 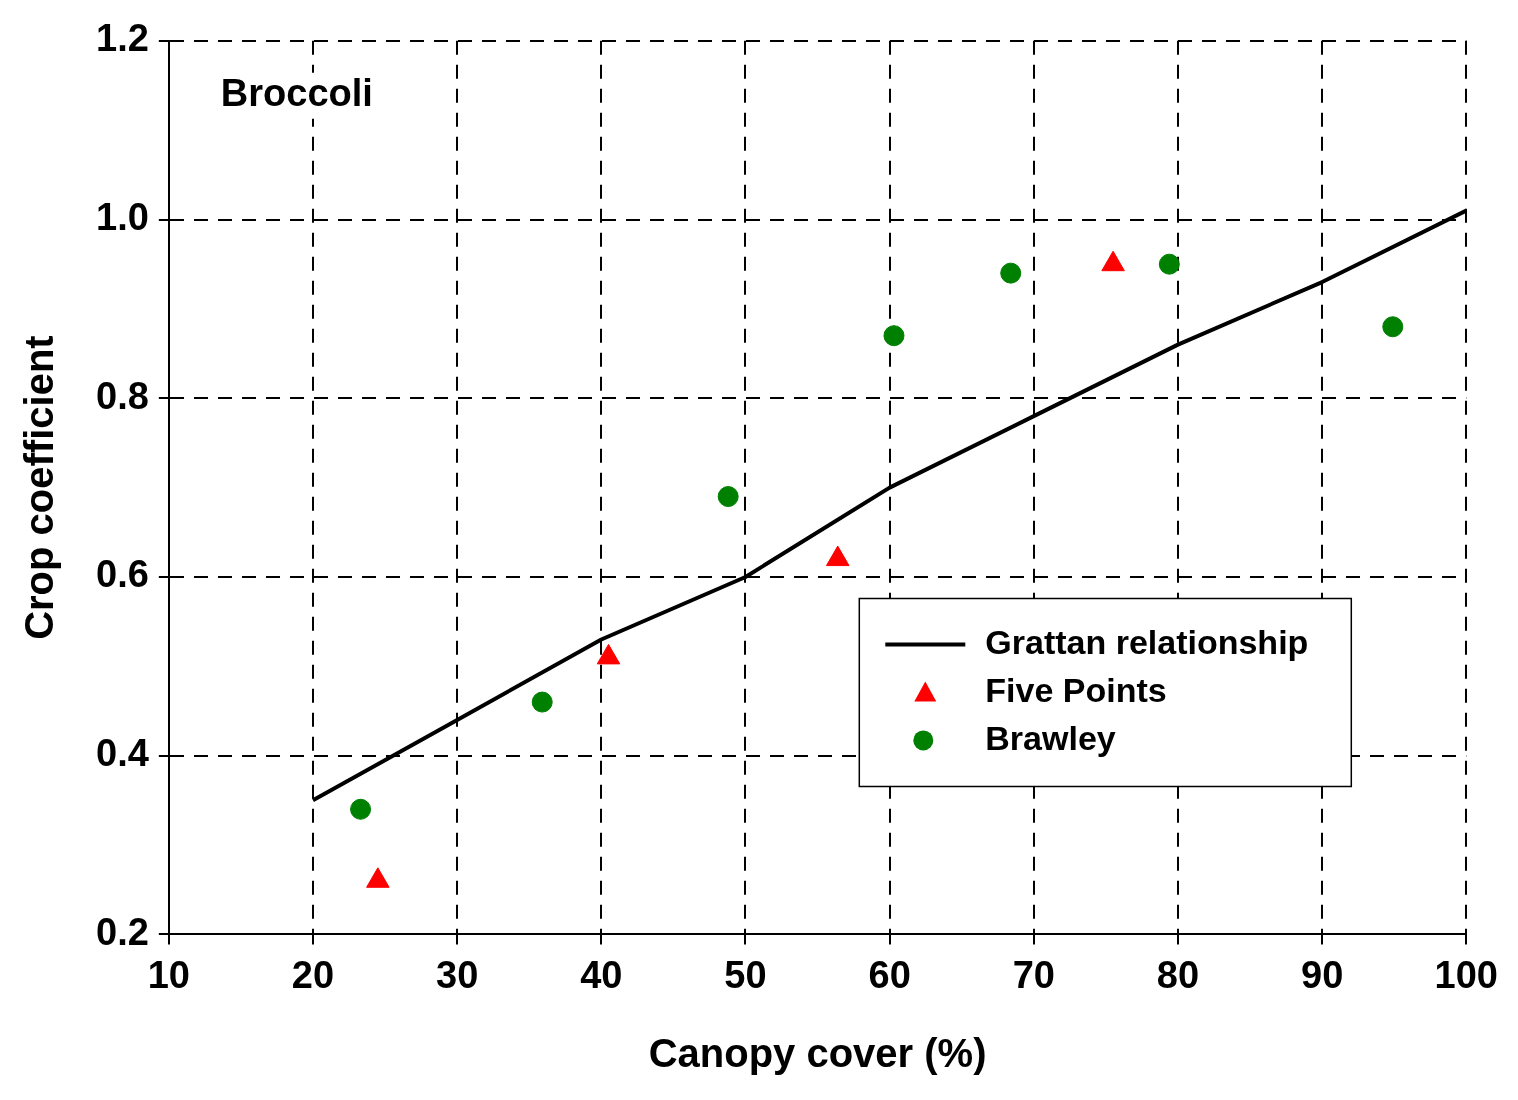 I want to click on x-tick-label: 90, so click(x=1322, y=974).